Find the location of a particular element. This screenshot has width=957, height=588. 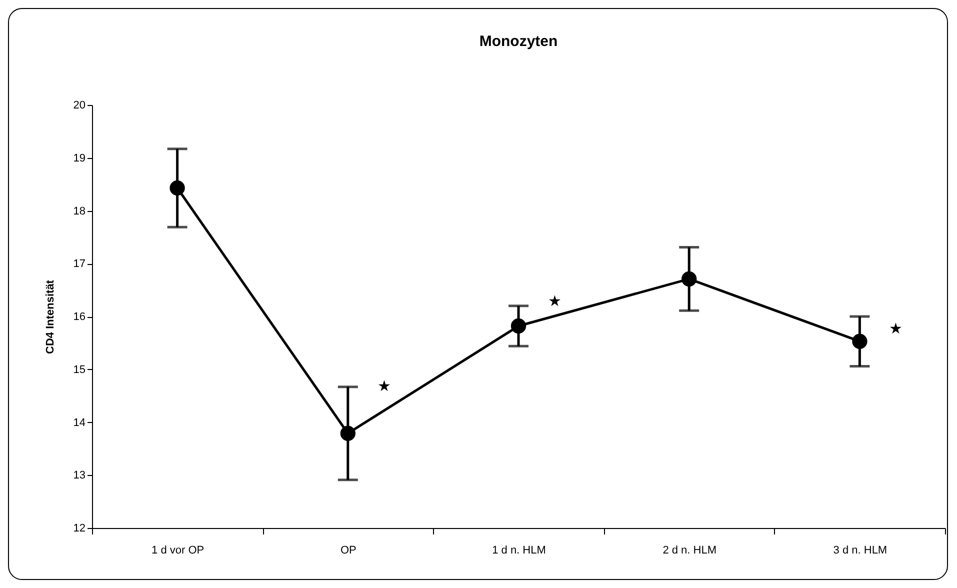

y-tick-label: 16 is located at coordinates (79, 317).